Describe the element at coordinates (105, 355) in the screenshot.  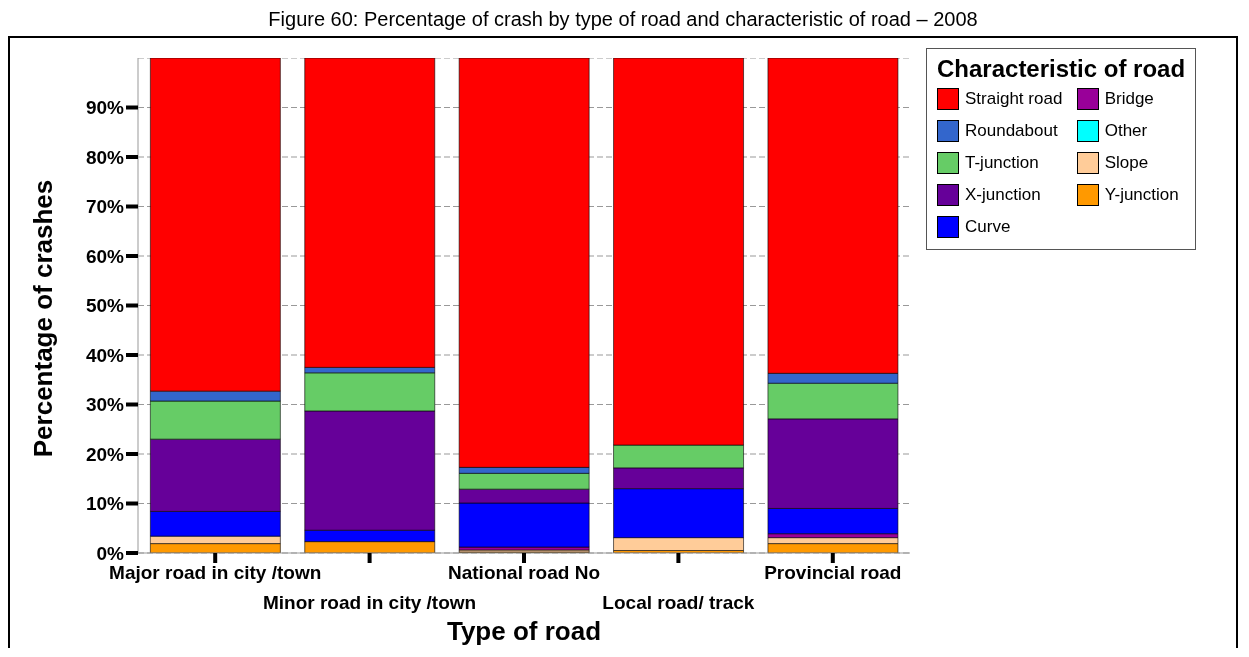
I see `y-tick-label: 40%` at that location.